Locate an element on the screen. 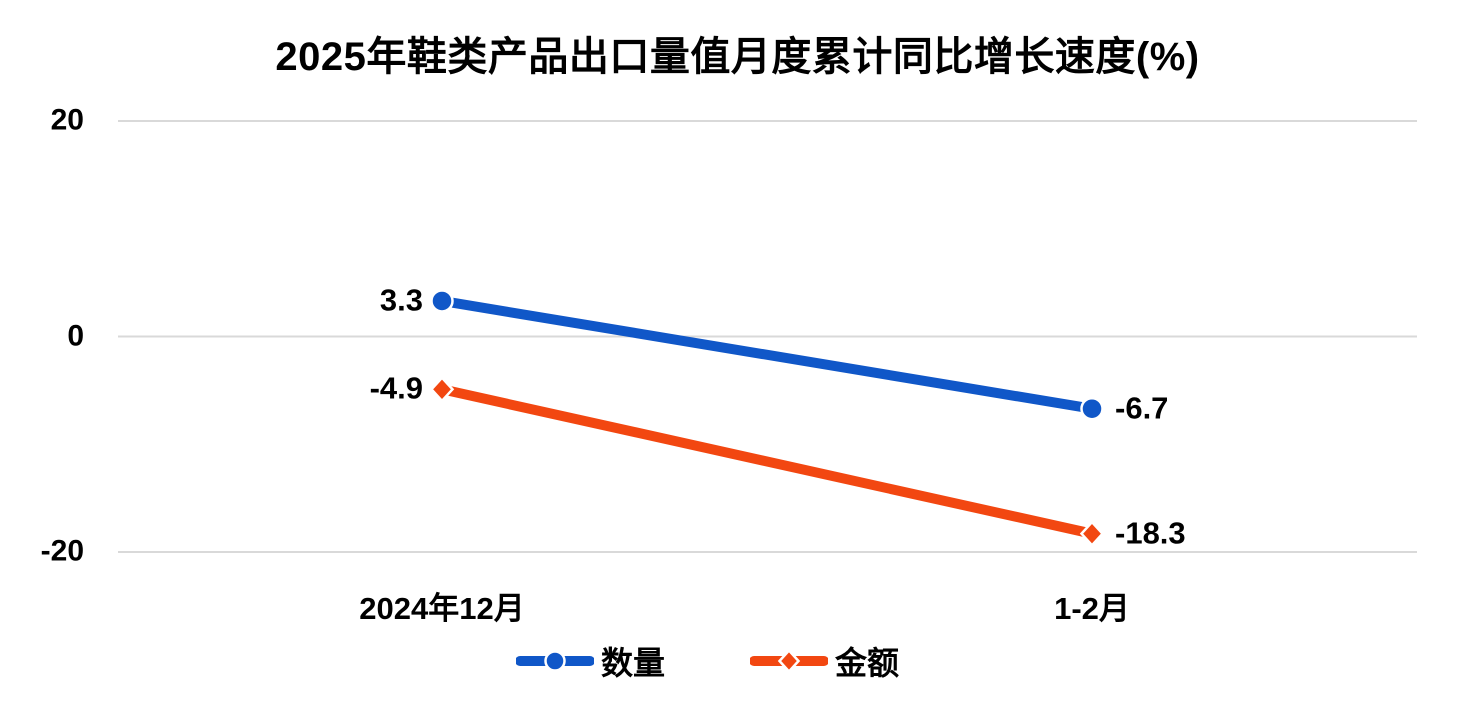 This screenshot has height=701, width=1475. data-label-amount-janfeb: -18.3 is located at coordinates (1150, 532).